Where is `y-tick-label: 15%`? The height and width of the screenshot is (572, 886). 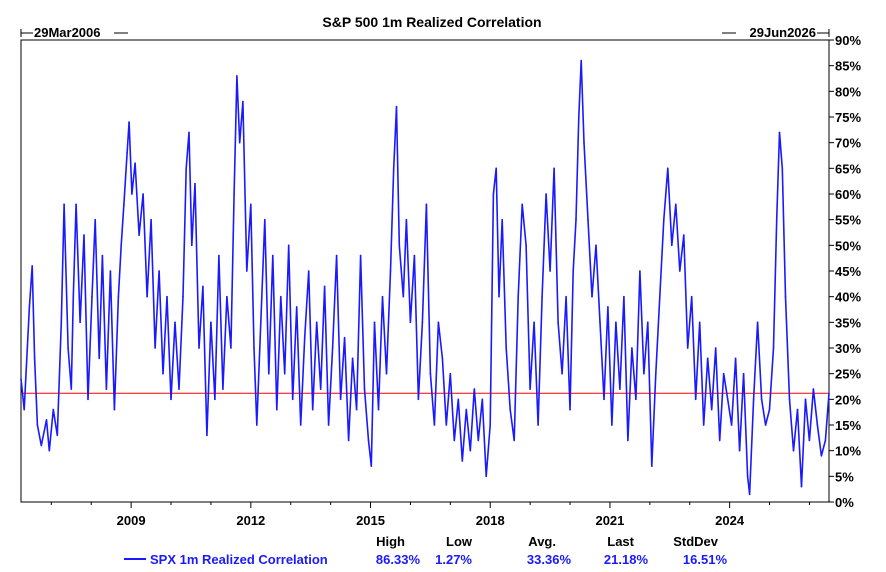
y-tick-label: 15% is located at coordinates (848, 425).